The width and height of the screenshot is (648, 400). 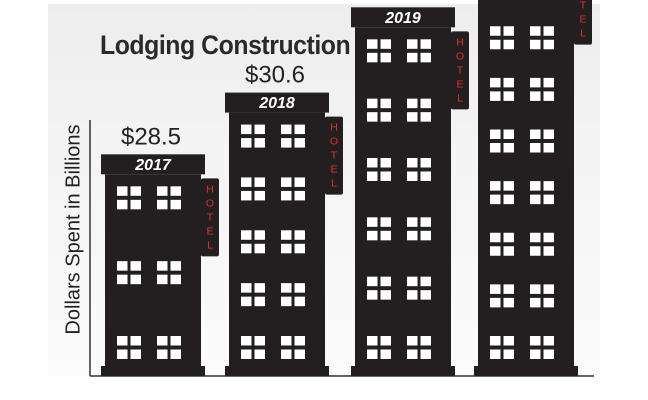 I want to click on bar-category-label: 2017, so click(x=153, y=165).